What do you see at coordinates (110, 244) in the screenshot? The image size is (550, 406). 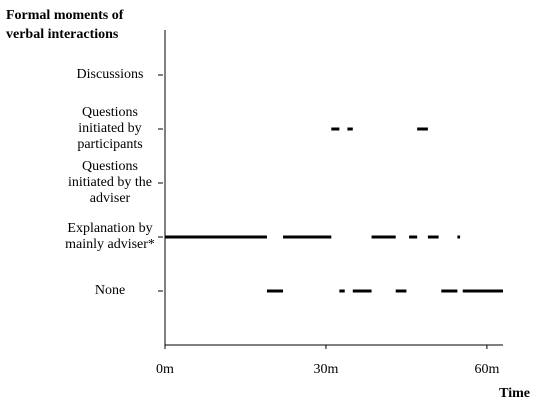 I see `y-tick-label: mainly adviser*` at bounding box center [110, 244].